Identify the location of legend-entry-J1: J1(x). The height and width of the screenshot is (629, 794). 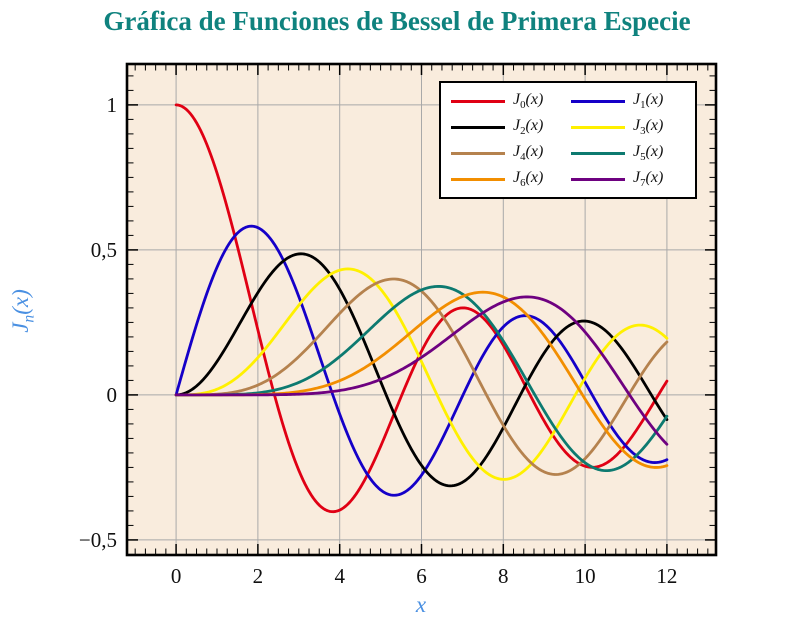
(631, 101).